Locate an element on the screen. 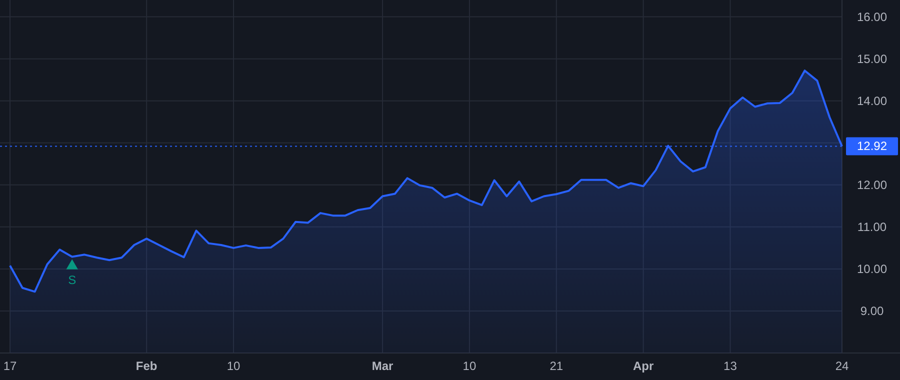 The width and height of the screenshot is (900, 380). y-tick-label: 16.00 is located at coordinates (872, 17).